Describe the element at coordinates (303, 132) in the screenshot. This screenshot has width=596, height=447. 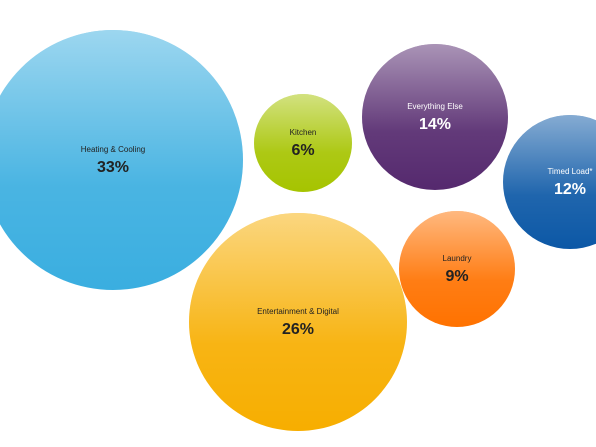
I see `bubble-category: Kitchen` at that location.